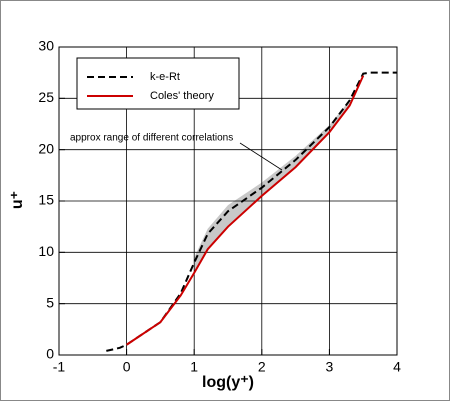 The height and width of the screenshot is (401, 450). Describe the element at coordinates (272, 185) in the screenshot. I see `range-band` at that location.